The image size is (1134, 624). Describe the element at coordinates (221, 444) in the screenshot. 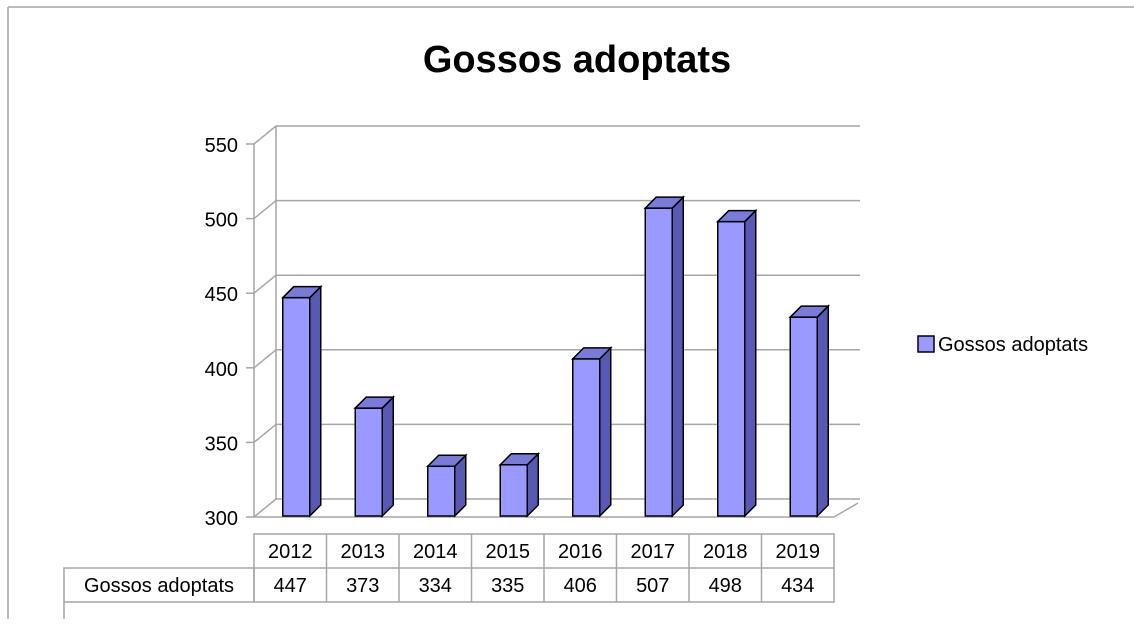

I see `y-tick-label: 350` at that location.